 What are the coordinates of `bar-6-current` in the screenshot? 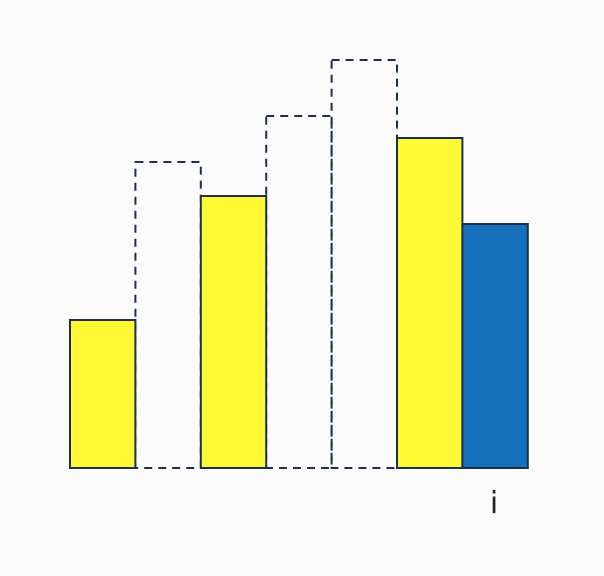 It's located at (495, 346).